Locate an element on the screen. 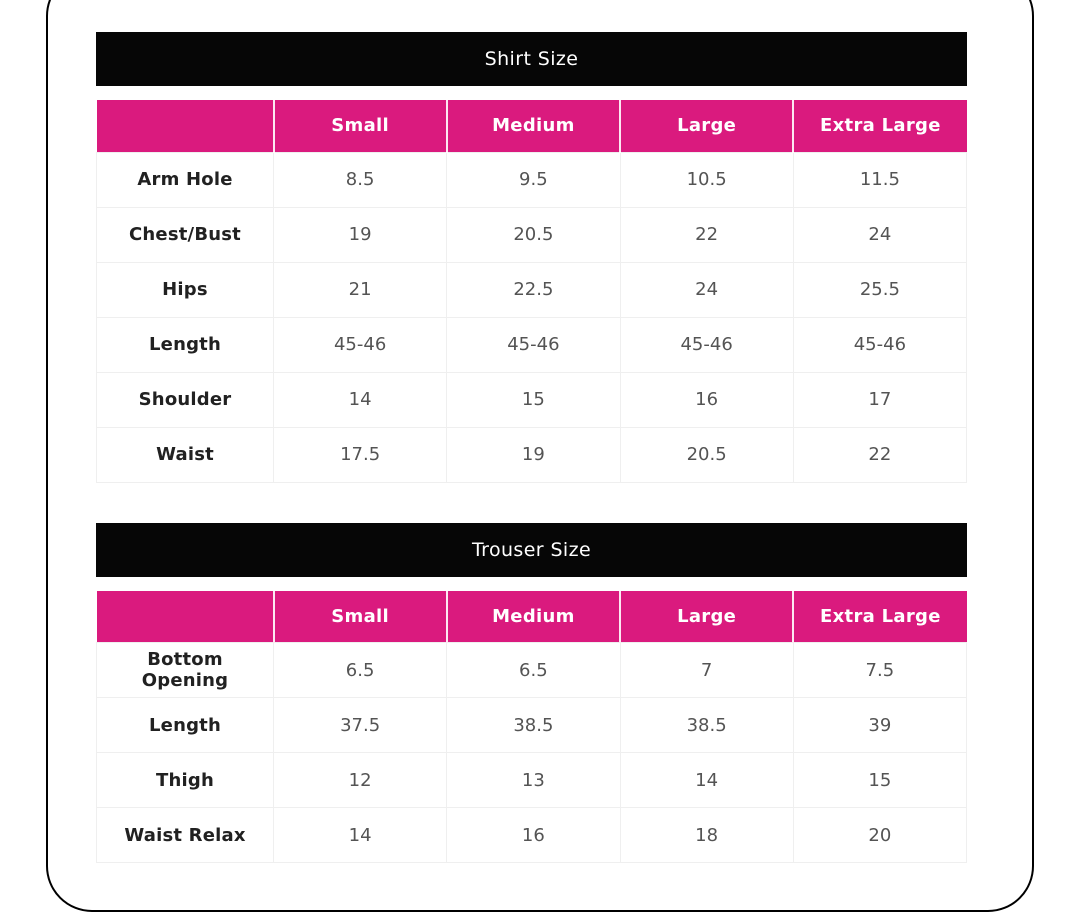 Image resolution: width=1080 pixels, height=915 pixels. trouser-size-title-bar: Trouser Size is located at coordinates (531, 549).